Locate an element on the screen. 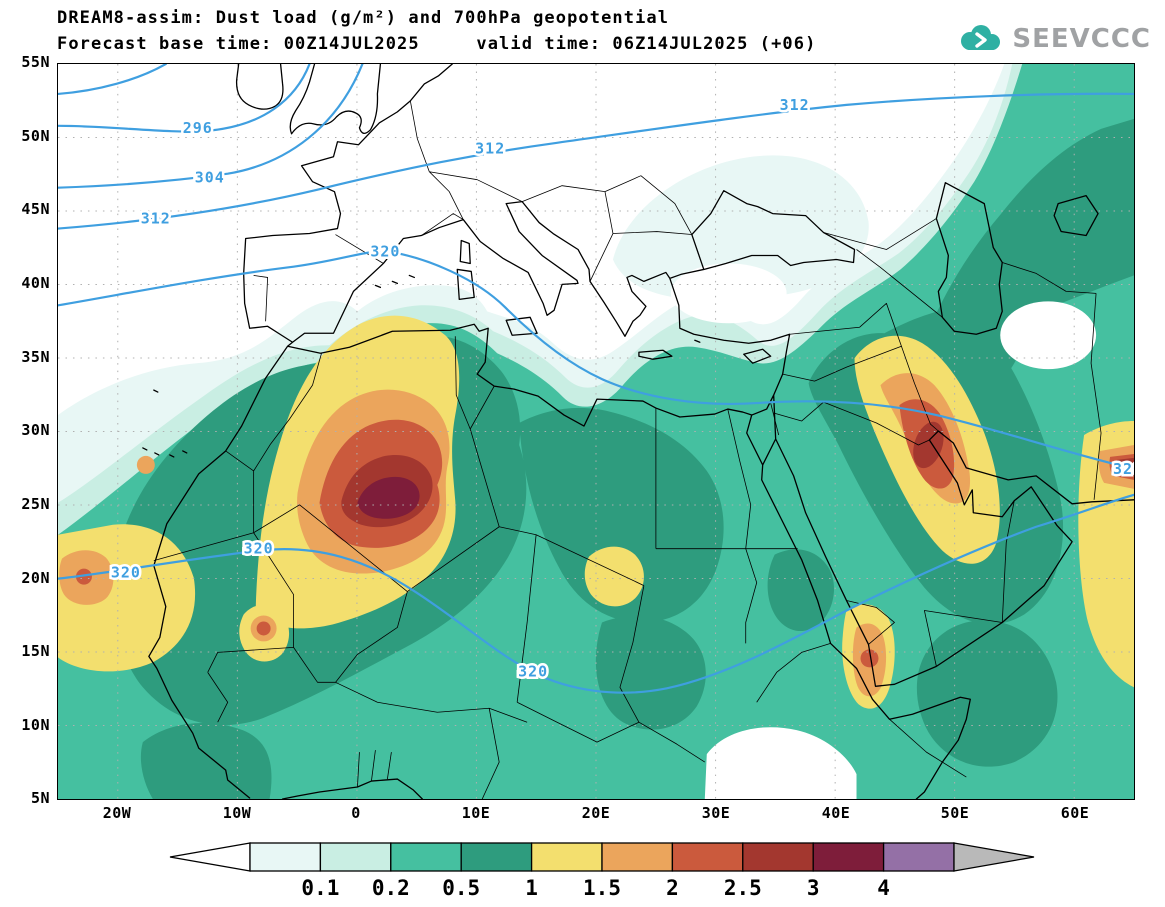 This screenshot has width=1165, height=907. colorbar-canvas: 0.1 0.2 0.5 1 1.5 2 2.5 3 4 is located at coordinates (602, 871).